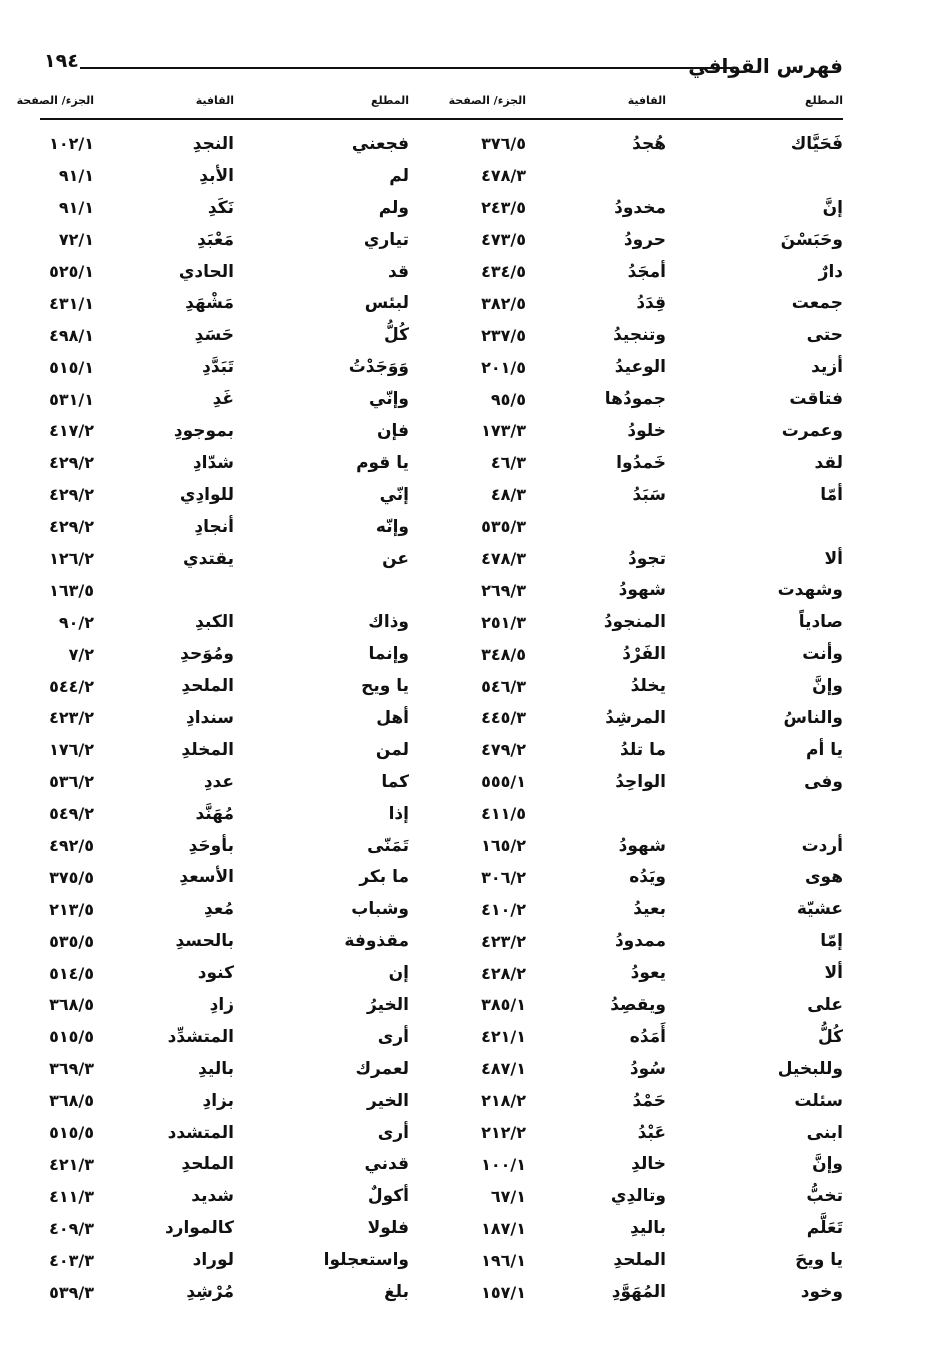 The height and width of the screenshot is (1364, 940). What do you see at coordinates (503, 240) in the screenshot?
I see `cell-volume-page: ٤٧٣/٥` at bounding box center [503, 240].